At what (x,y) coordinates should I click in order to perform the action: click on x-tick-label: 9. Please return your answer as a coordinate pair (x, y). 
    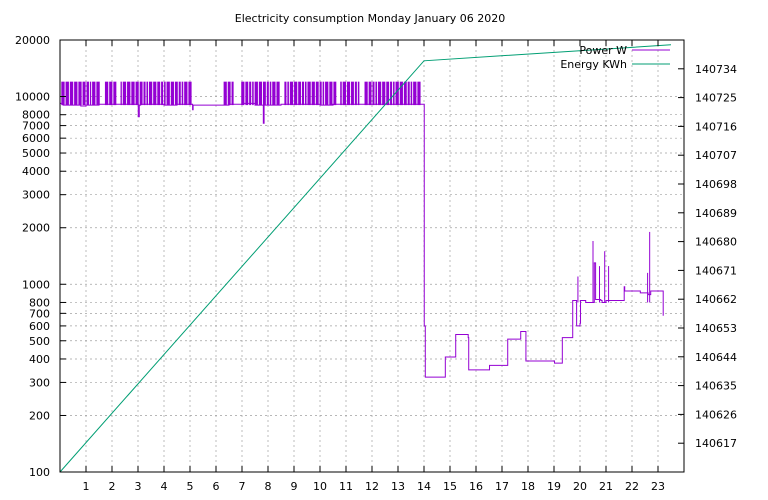
    Looking at the image, I should click on (294, 486).